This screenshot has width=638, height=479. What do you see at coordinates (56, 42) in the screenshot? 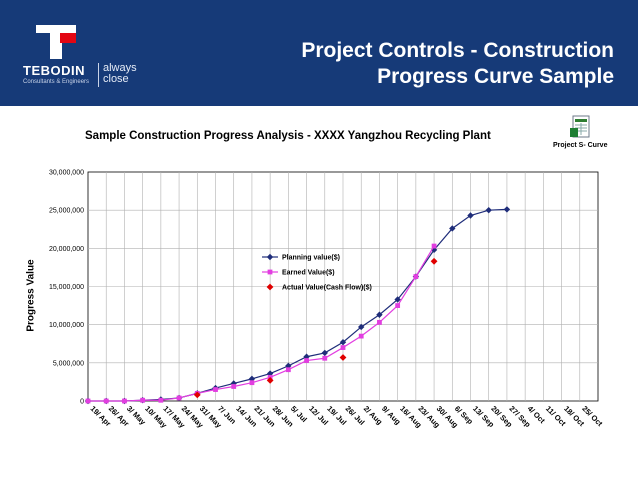
I see `tebodin-logo-mark-icon` at bounding box center [56, 42].